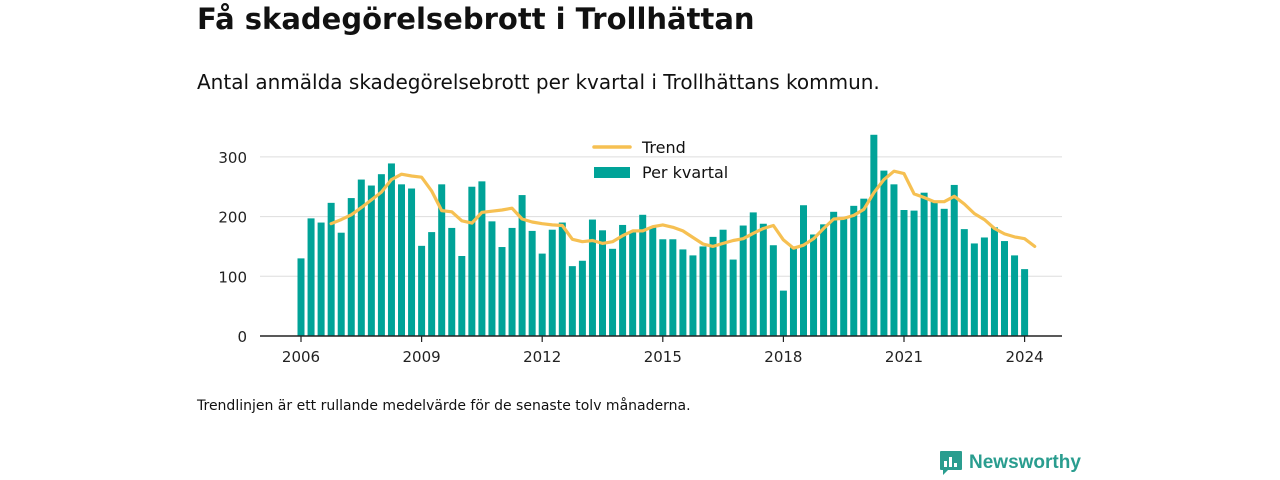 The width and height of the screenshot is (1280, 480). What do you see at coordinates (301, 357) in the screenshot?
I see `x-tick-label: 2006` at bounding box center [301, 357].